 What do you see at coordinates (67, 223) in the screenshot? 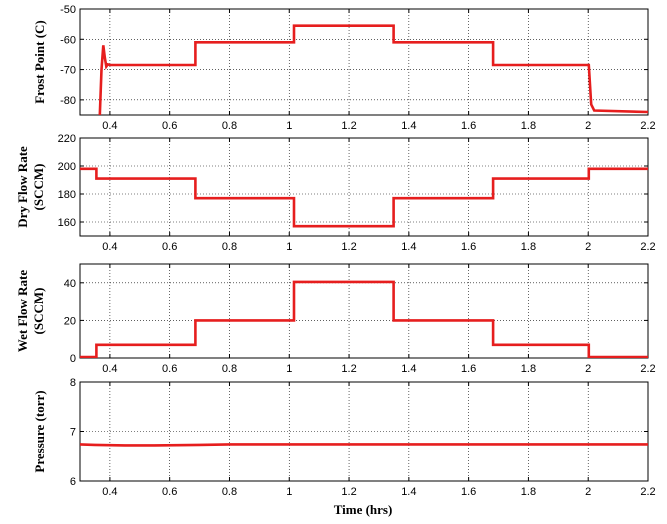
I see `y-tick-label: 160` at bounding box center [67, 223].